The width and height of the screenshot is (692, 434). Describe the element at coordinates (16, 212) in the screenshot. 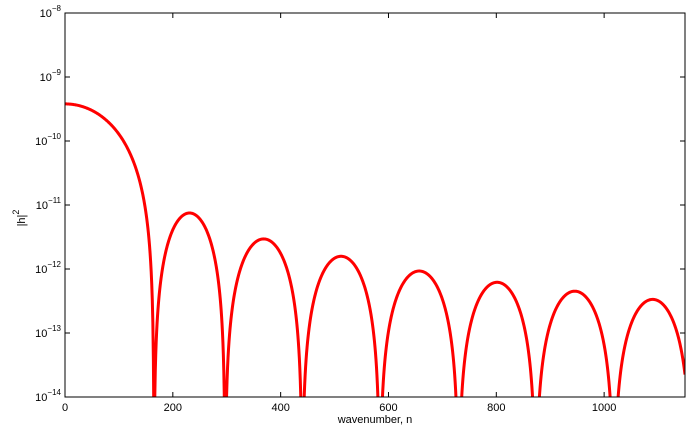

I see `y-axis-label-superscript: 2` at that location.